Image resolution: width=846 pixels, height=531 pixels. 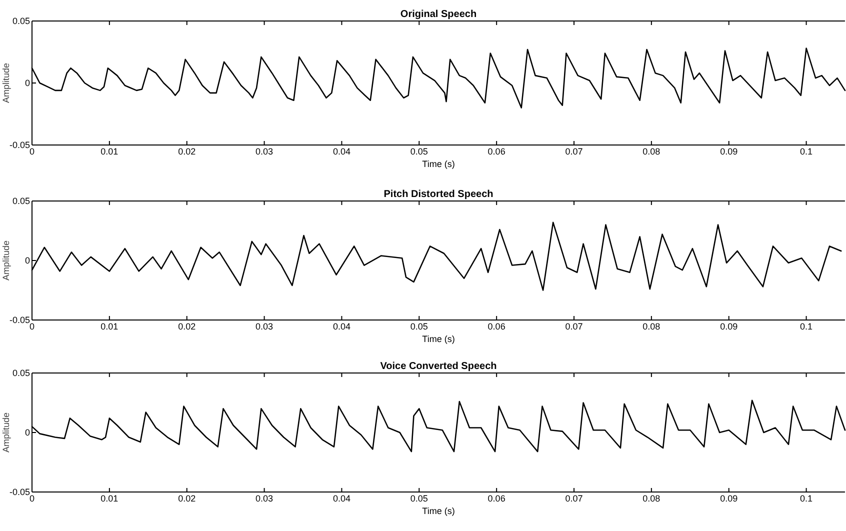 What do you see at coordinates (439, 194) in the screenshot?
I see `chart-title: Pitch Distorted Speech` at bounding box center [439, 194].